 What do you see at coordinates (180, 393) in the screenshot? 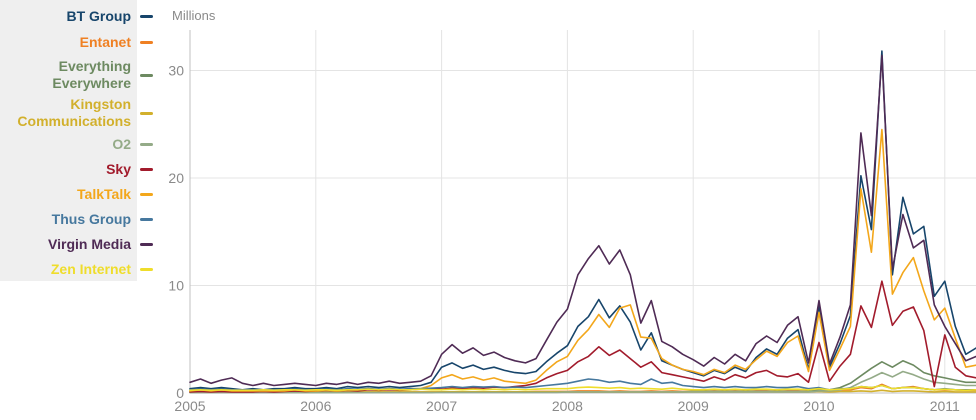
I see `y-tick-label-0: 0` at bounding box center [180, 393].